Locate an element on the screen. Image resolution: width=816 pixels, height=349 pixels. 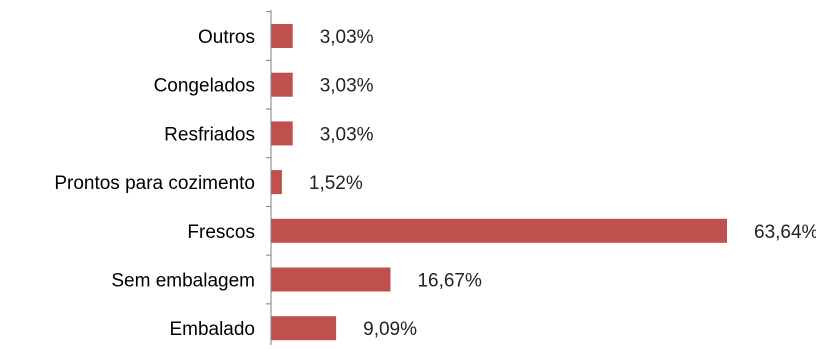
category-label-4: Frescos is located at coordinates (221, 232).